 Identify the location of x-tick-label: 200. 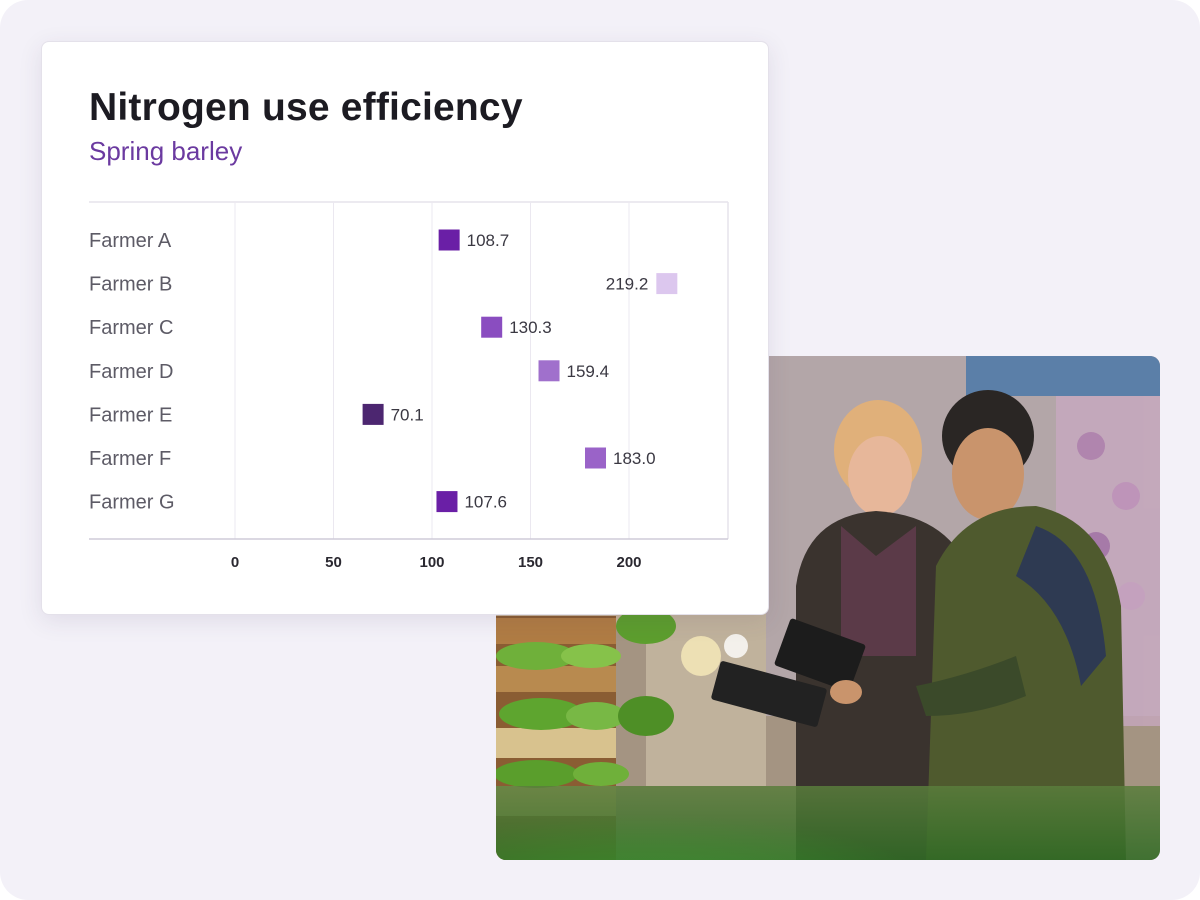
(628, 562).